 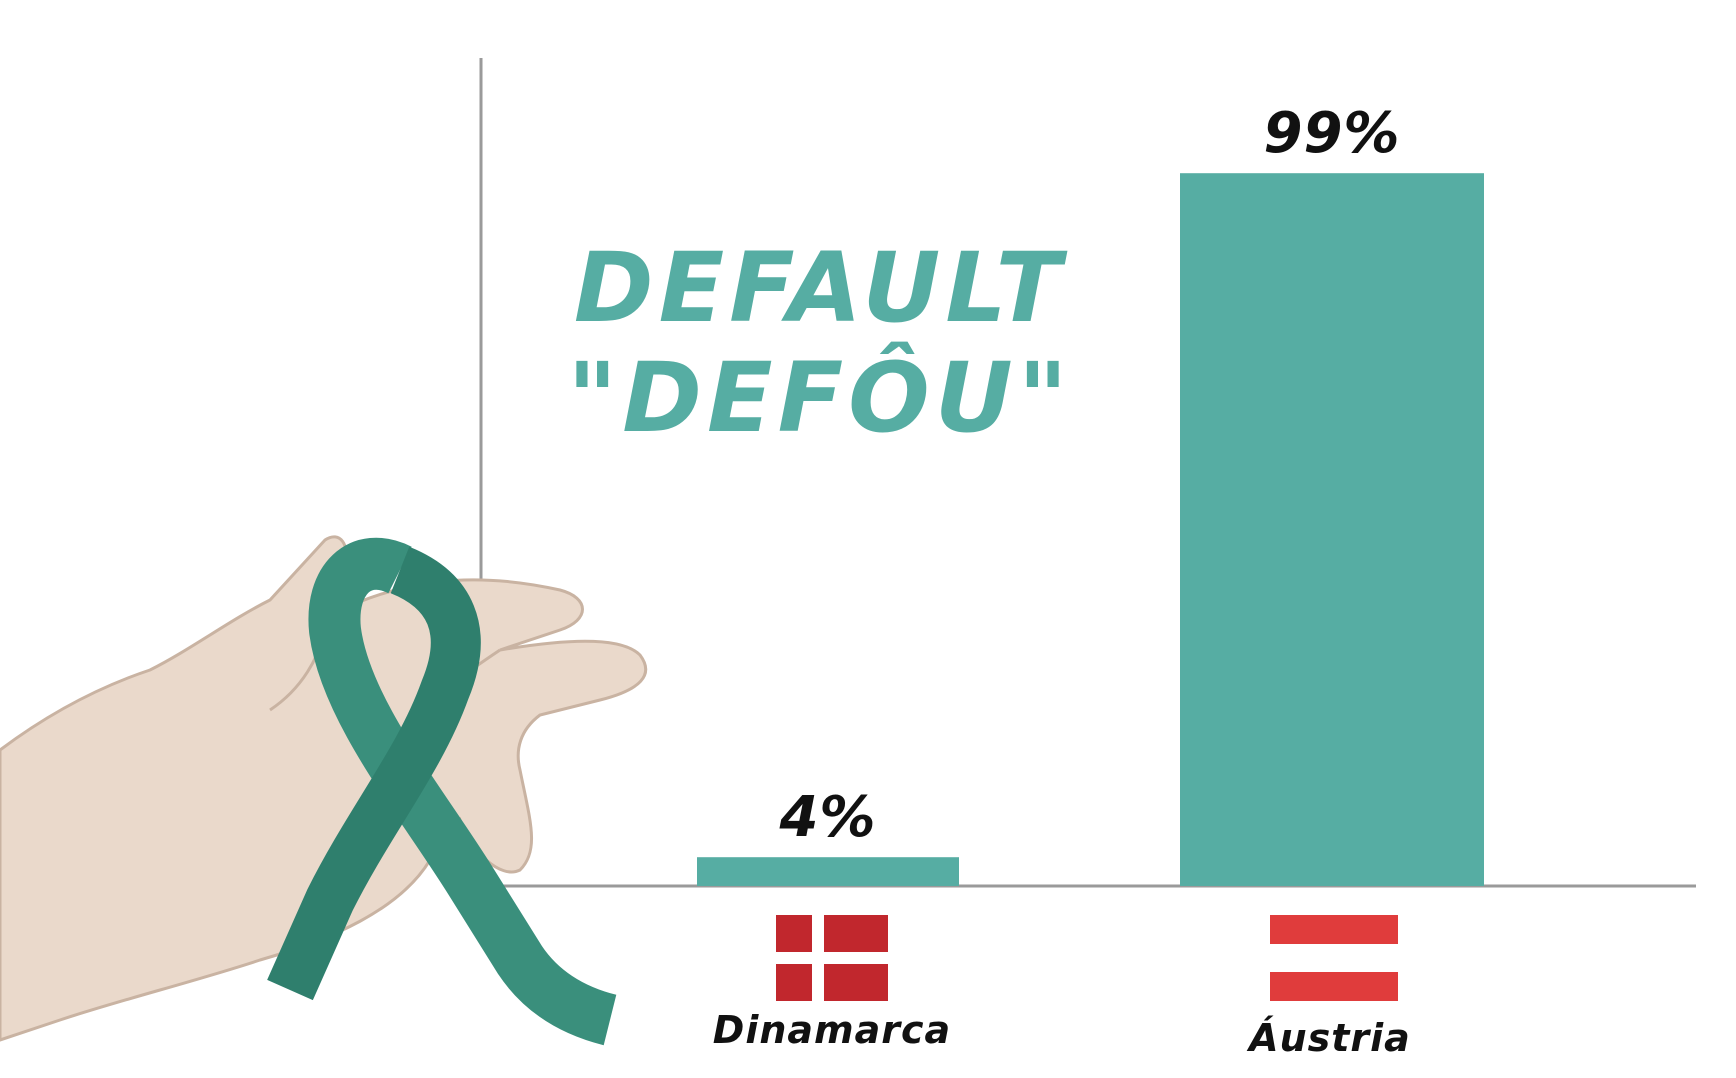 I want to click on awareness-ribbon-icon, so click(x=442, y=791).